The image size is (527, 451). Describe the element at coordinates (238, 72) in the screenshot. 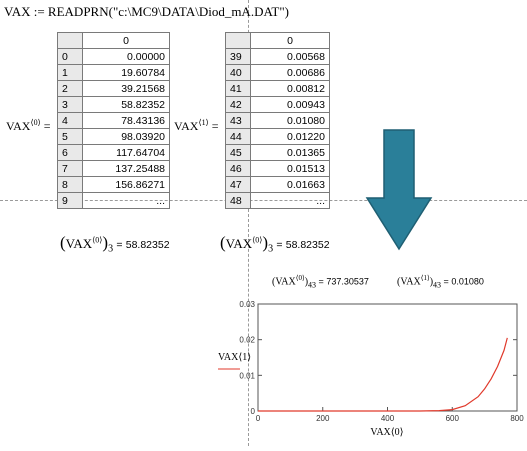

I see `row-index: 40` at that location.